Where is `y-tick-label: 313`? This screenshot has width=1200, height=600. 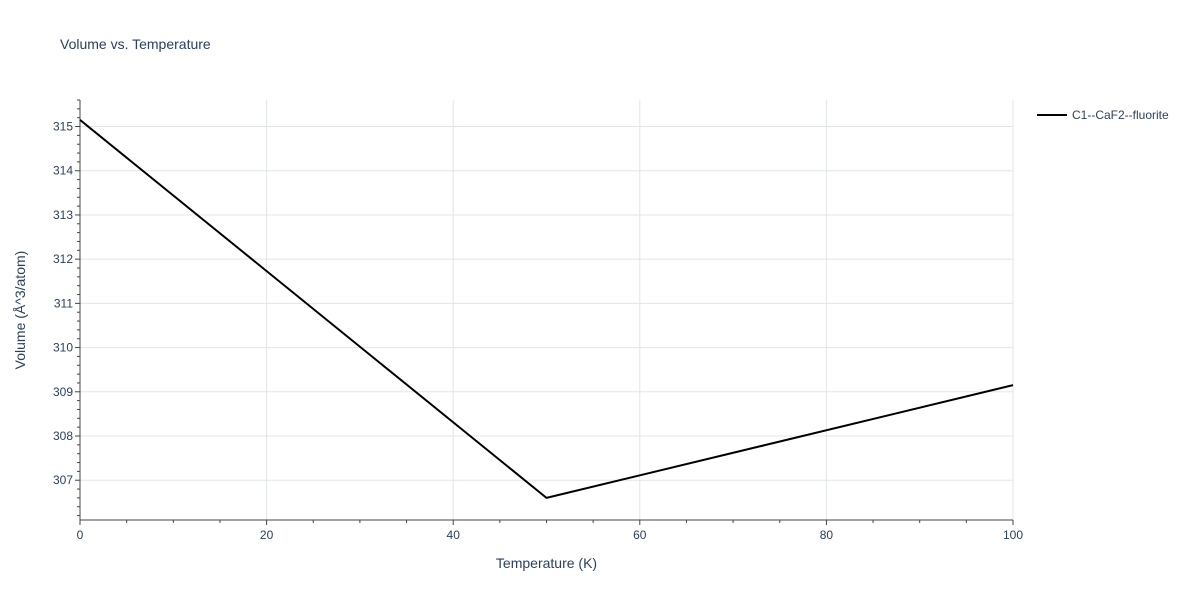 y-tick-label: 313 is located at coordinates (63, 215).